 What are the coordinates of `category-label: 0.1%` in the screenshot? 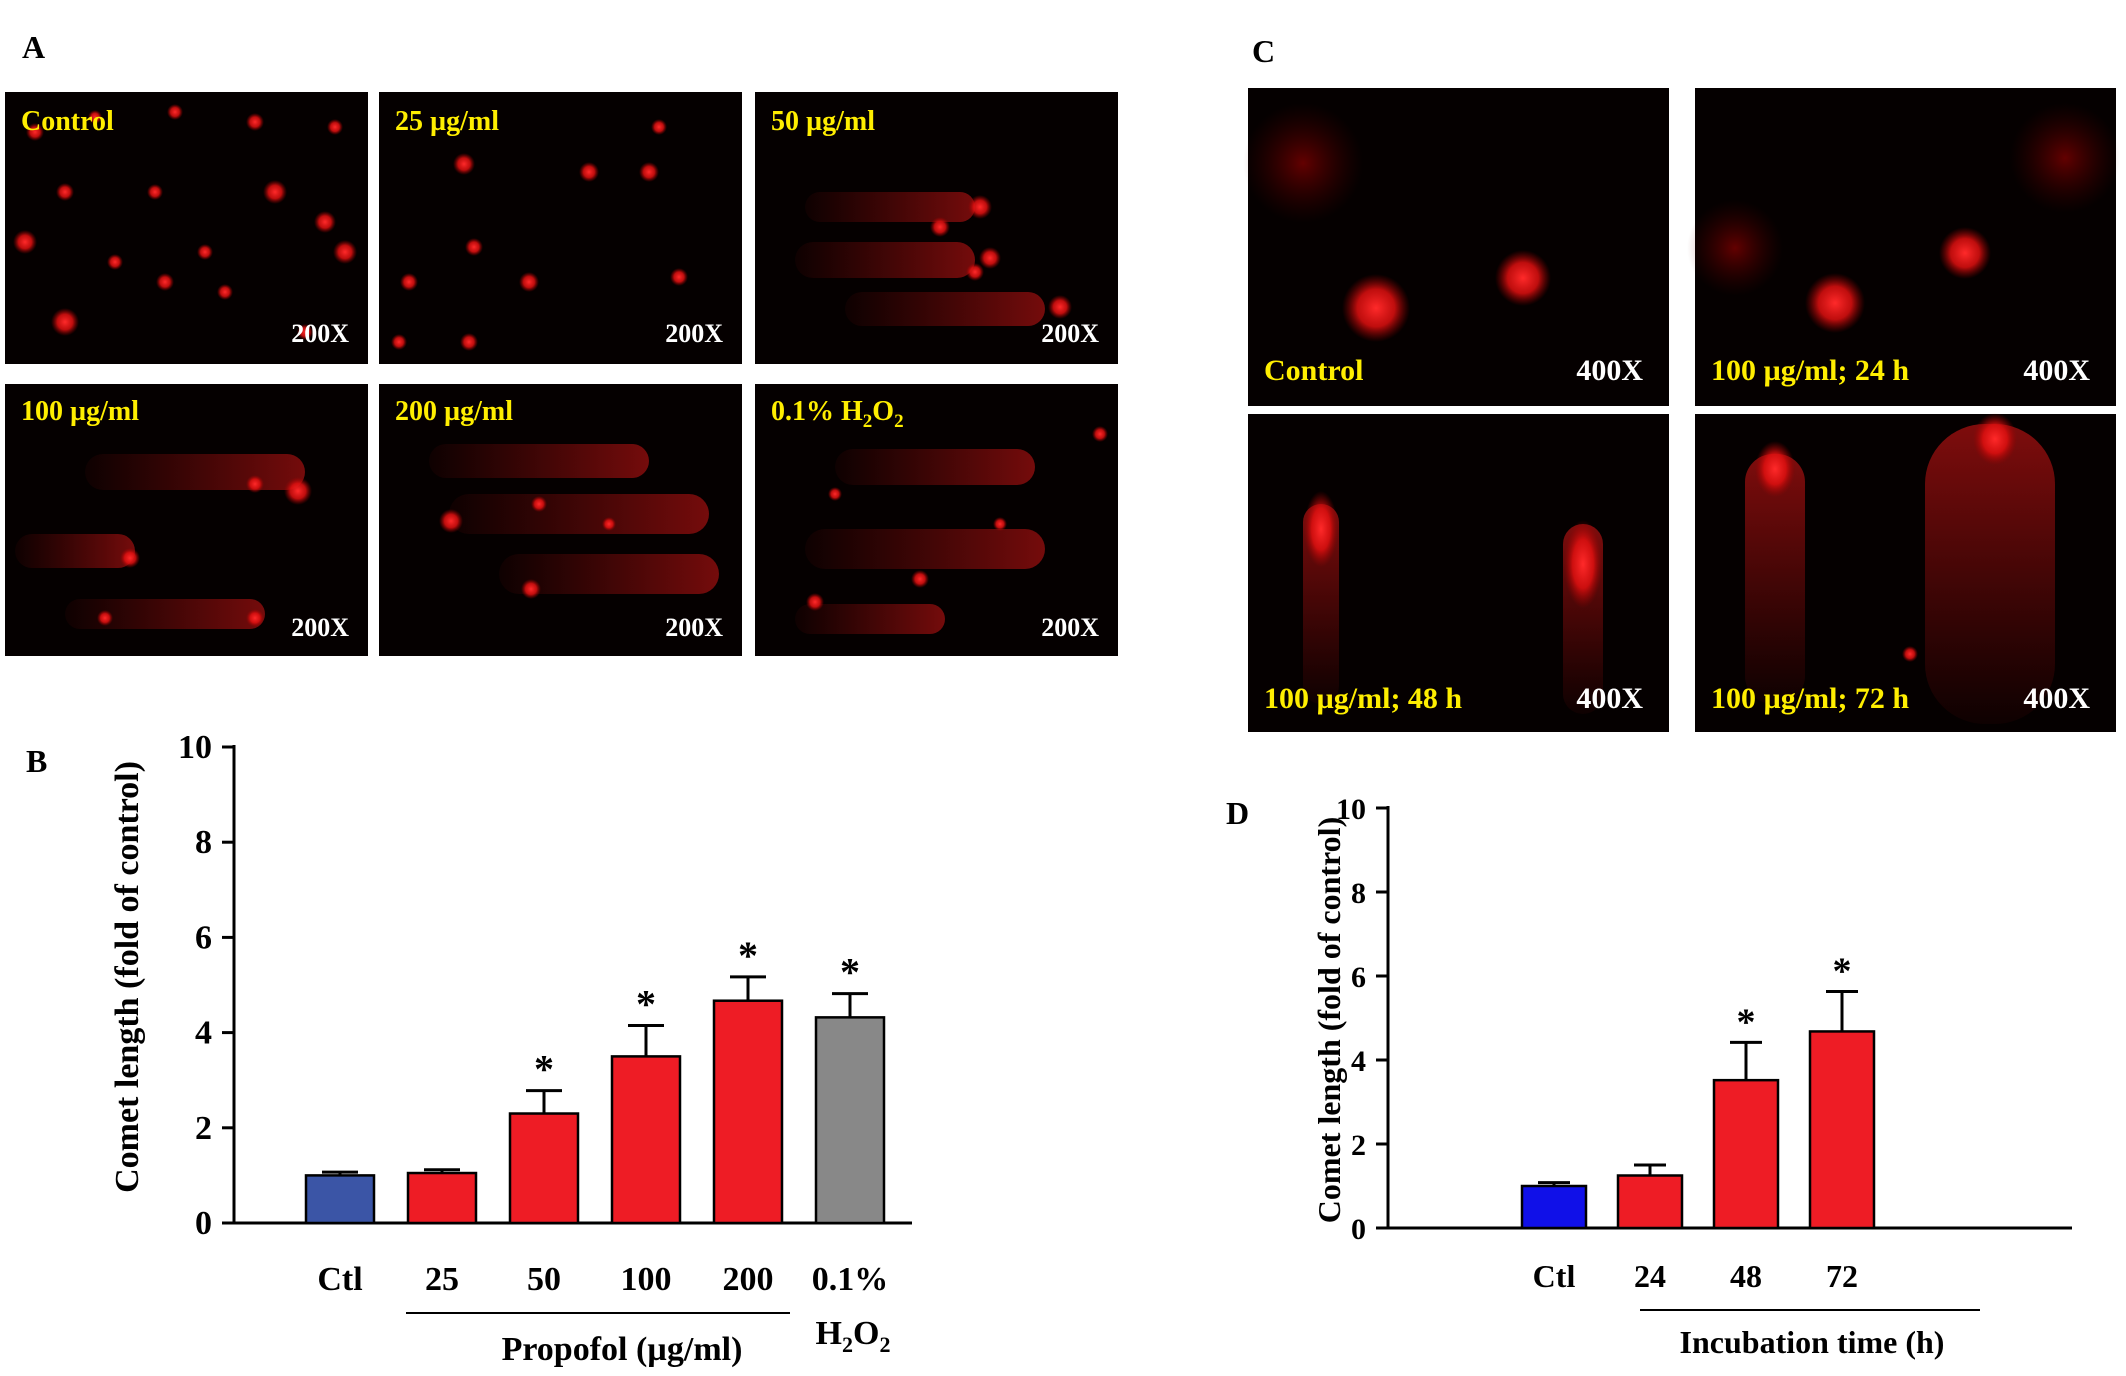 It's located at (850, 1279).